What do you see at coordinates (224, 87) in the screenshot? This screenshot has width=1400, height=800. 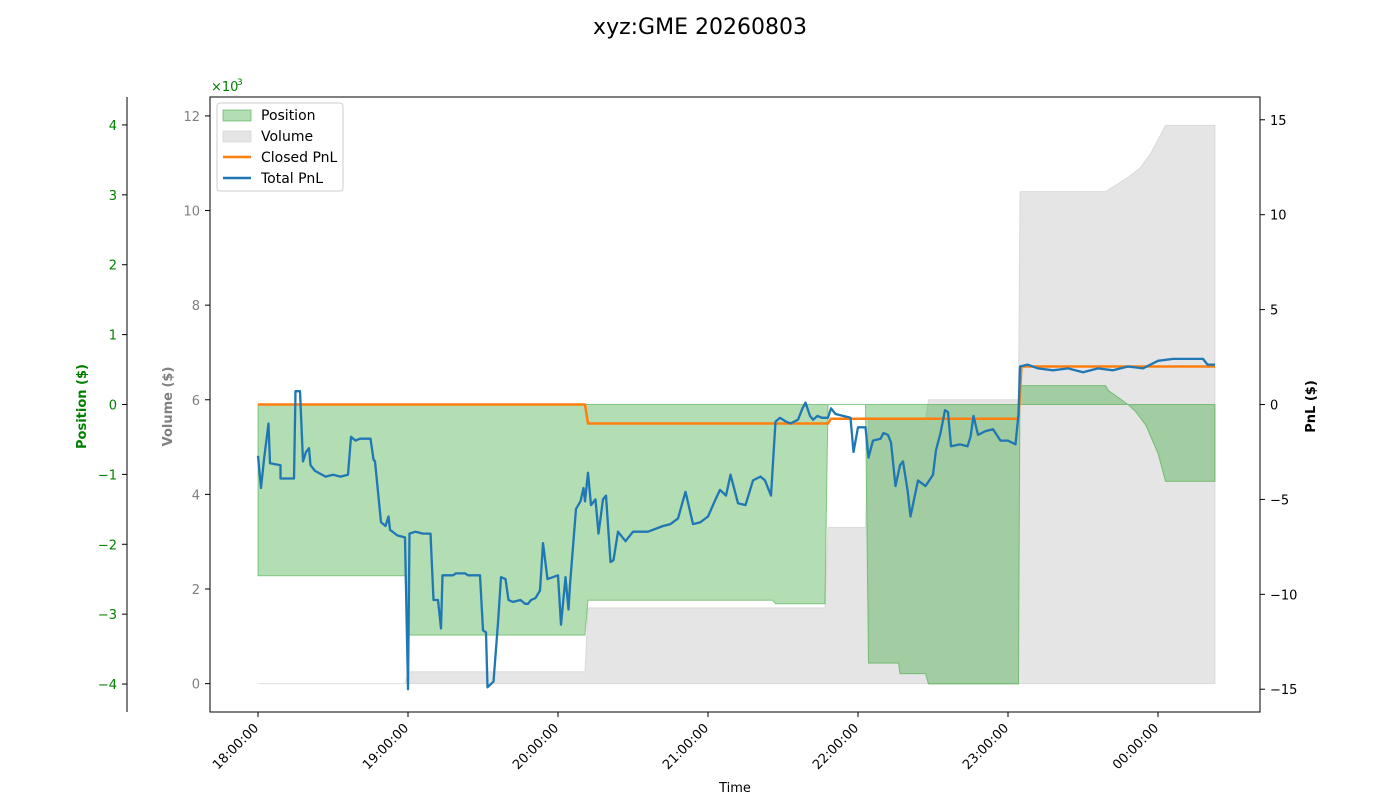 I see `position-scale-label: ×10` at bounding box center [224, 87].